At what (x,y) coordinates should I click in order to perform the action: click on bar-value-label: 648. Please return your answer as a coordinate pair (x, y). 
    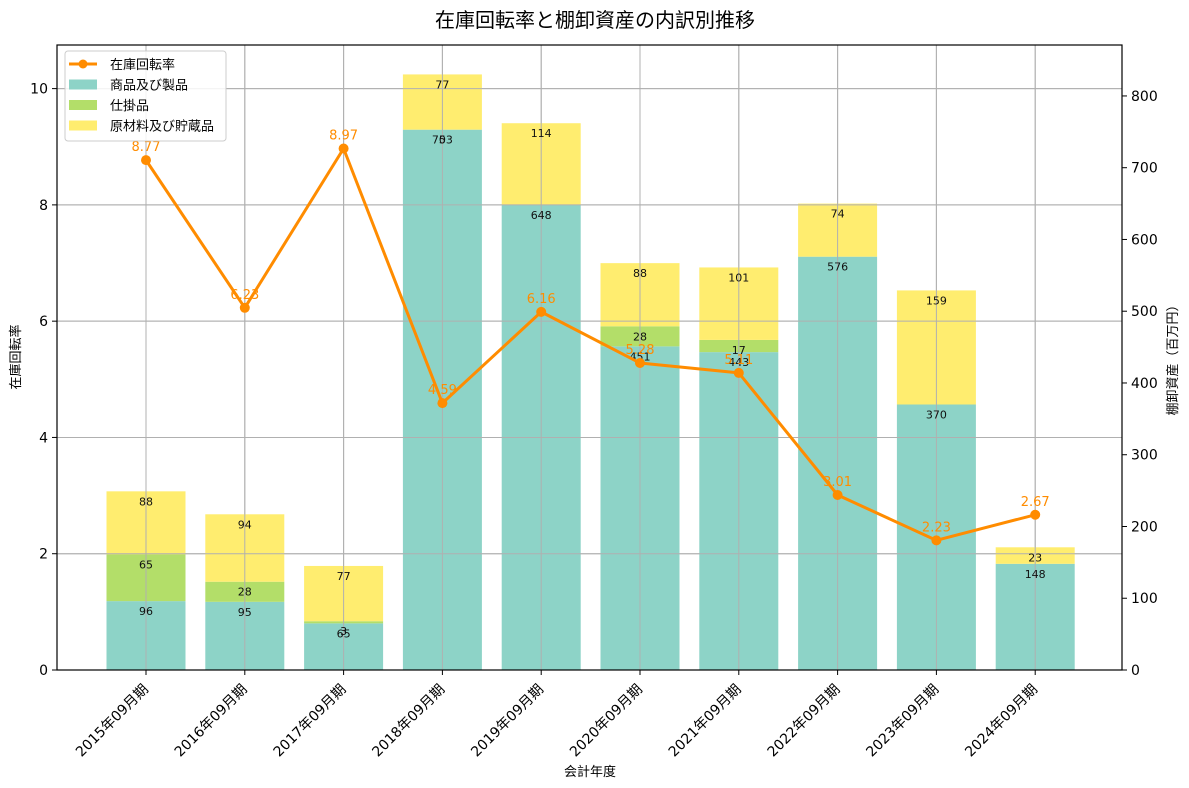
    Looking at the image, I should click on (541, 215).